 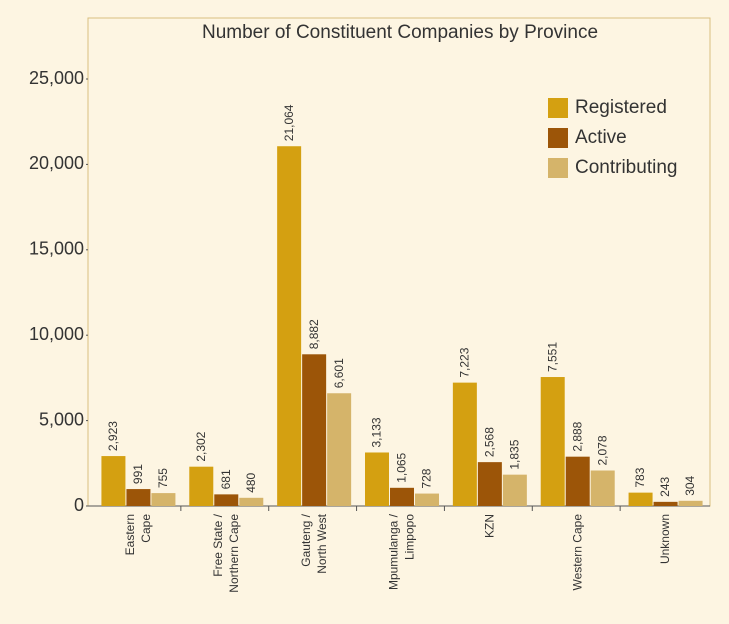 I want to click on y-tick-label: 15,000, so click(x=56, y=249).